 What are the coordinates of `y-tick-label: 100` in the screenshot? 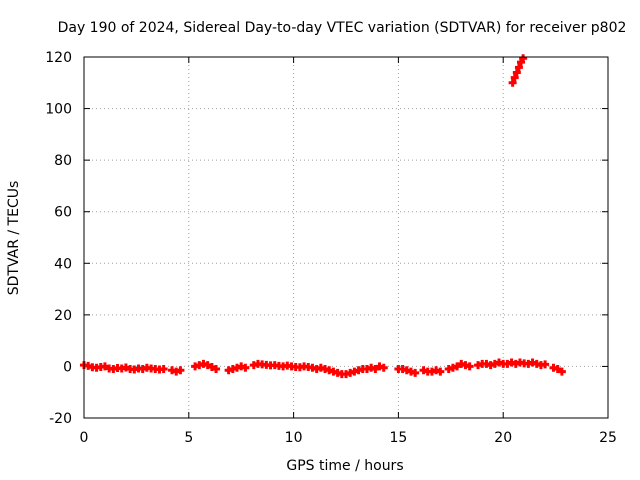 It's located at (58, 110).